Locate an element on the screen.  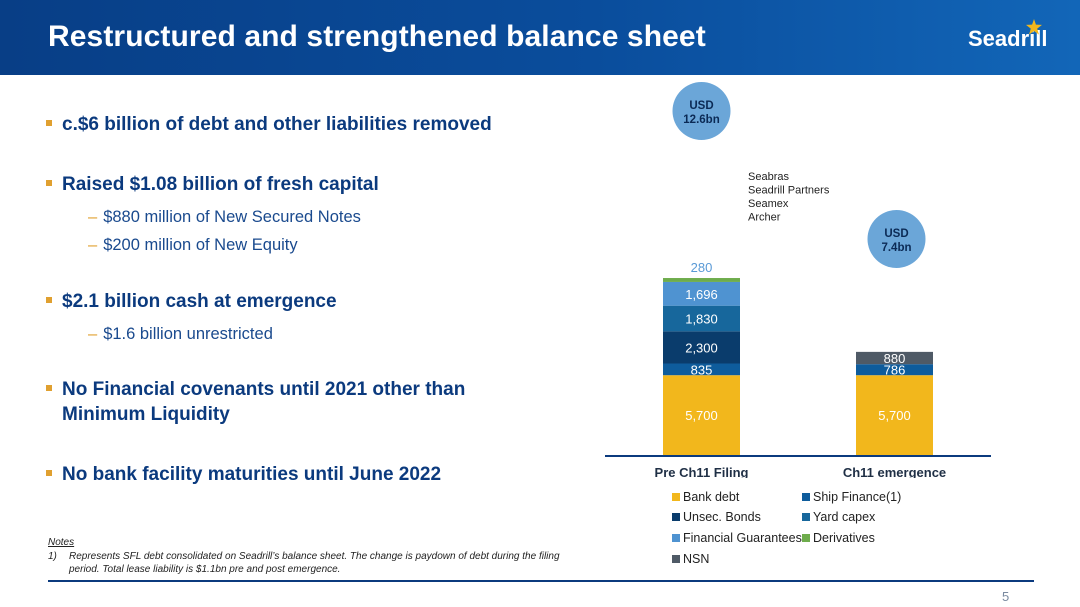
legend-label: Derivatives is located at coordinates (844, 538).